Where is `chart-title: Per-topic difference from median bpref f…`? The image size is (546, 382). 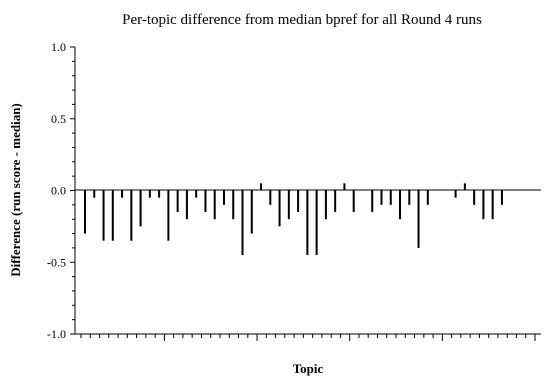
chart-title: Per-topic difference from median bpref f… is located at coordinates (302, 20).